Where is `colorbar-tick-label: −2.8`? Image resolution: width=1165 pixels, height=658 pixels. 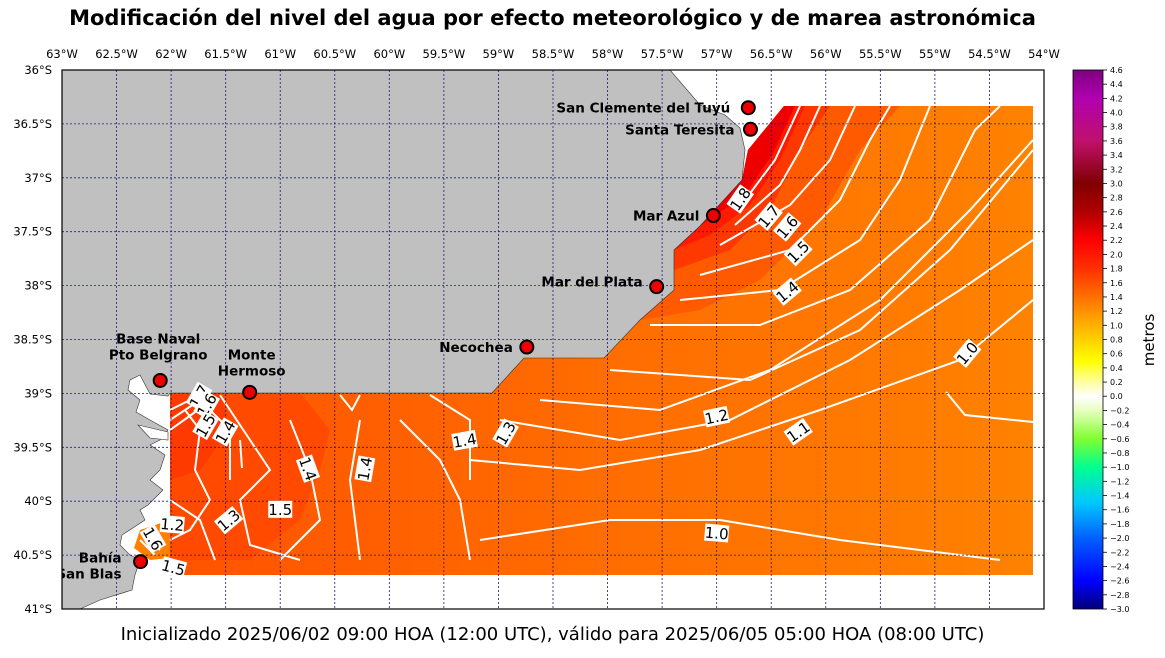 colorbar-tick-label: −2.8 is located at coordinates (1119, 595).